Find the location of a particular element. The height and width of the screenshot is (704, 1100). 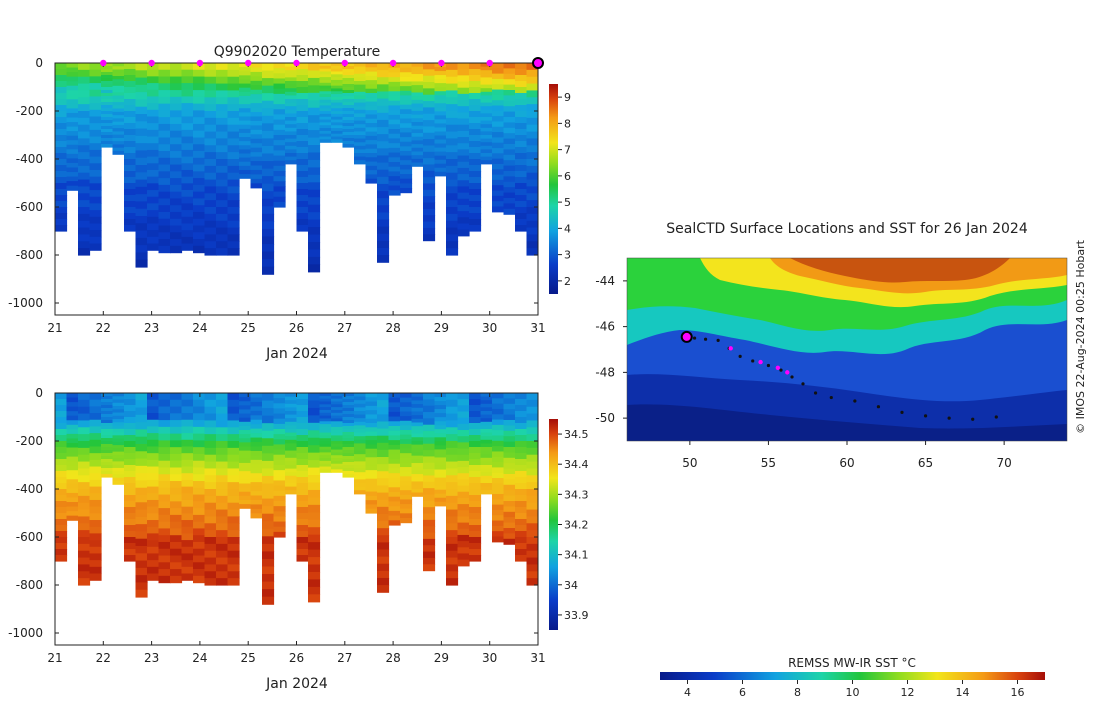

x-tick-label: 30 is located at coordinates (489, 658).